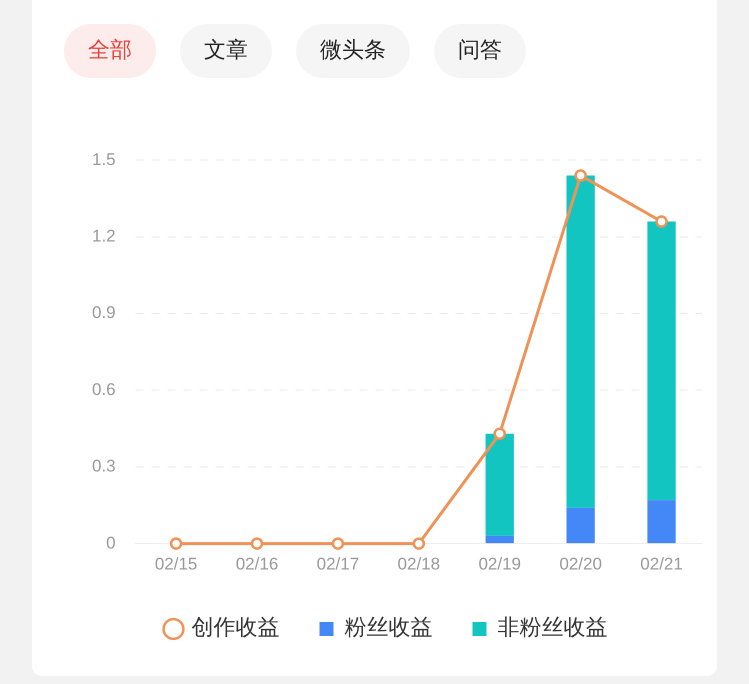 The height and width of the screenshot is (684, 749). Describe the element at coordinates (661, 564) in the screenshot. I see `x-tick-label: 02/21` at that location.